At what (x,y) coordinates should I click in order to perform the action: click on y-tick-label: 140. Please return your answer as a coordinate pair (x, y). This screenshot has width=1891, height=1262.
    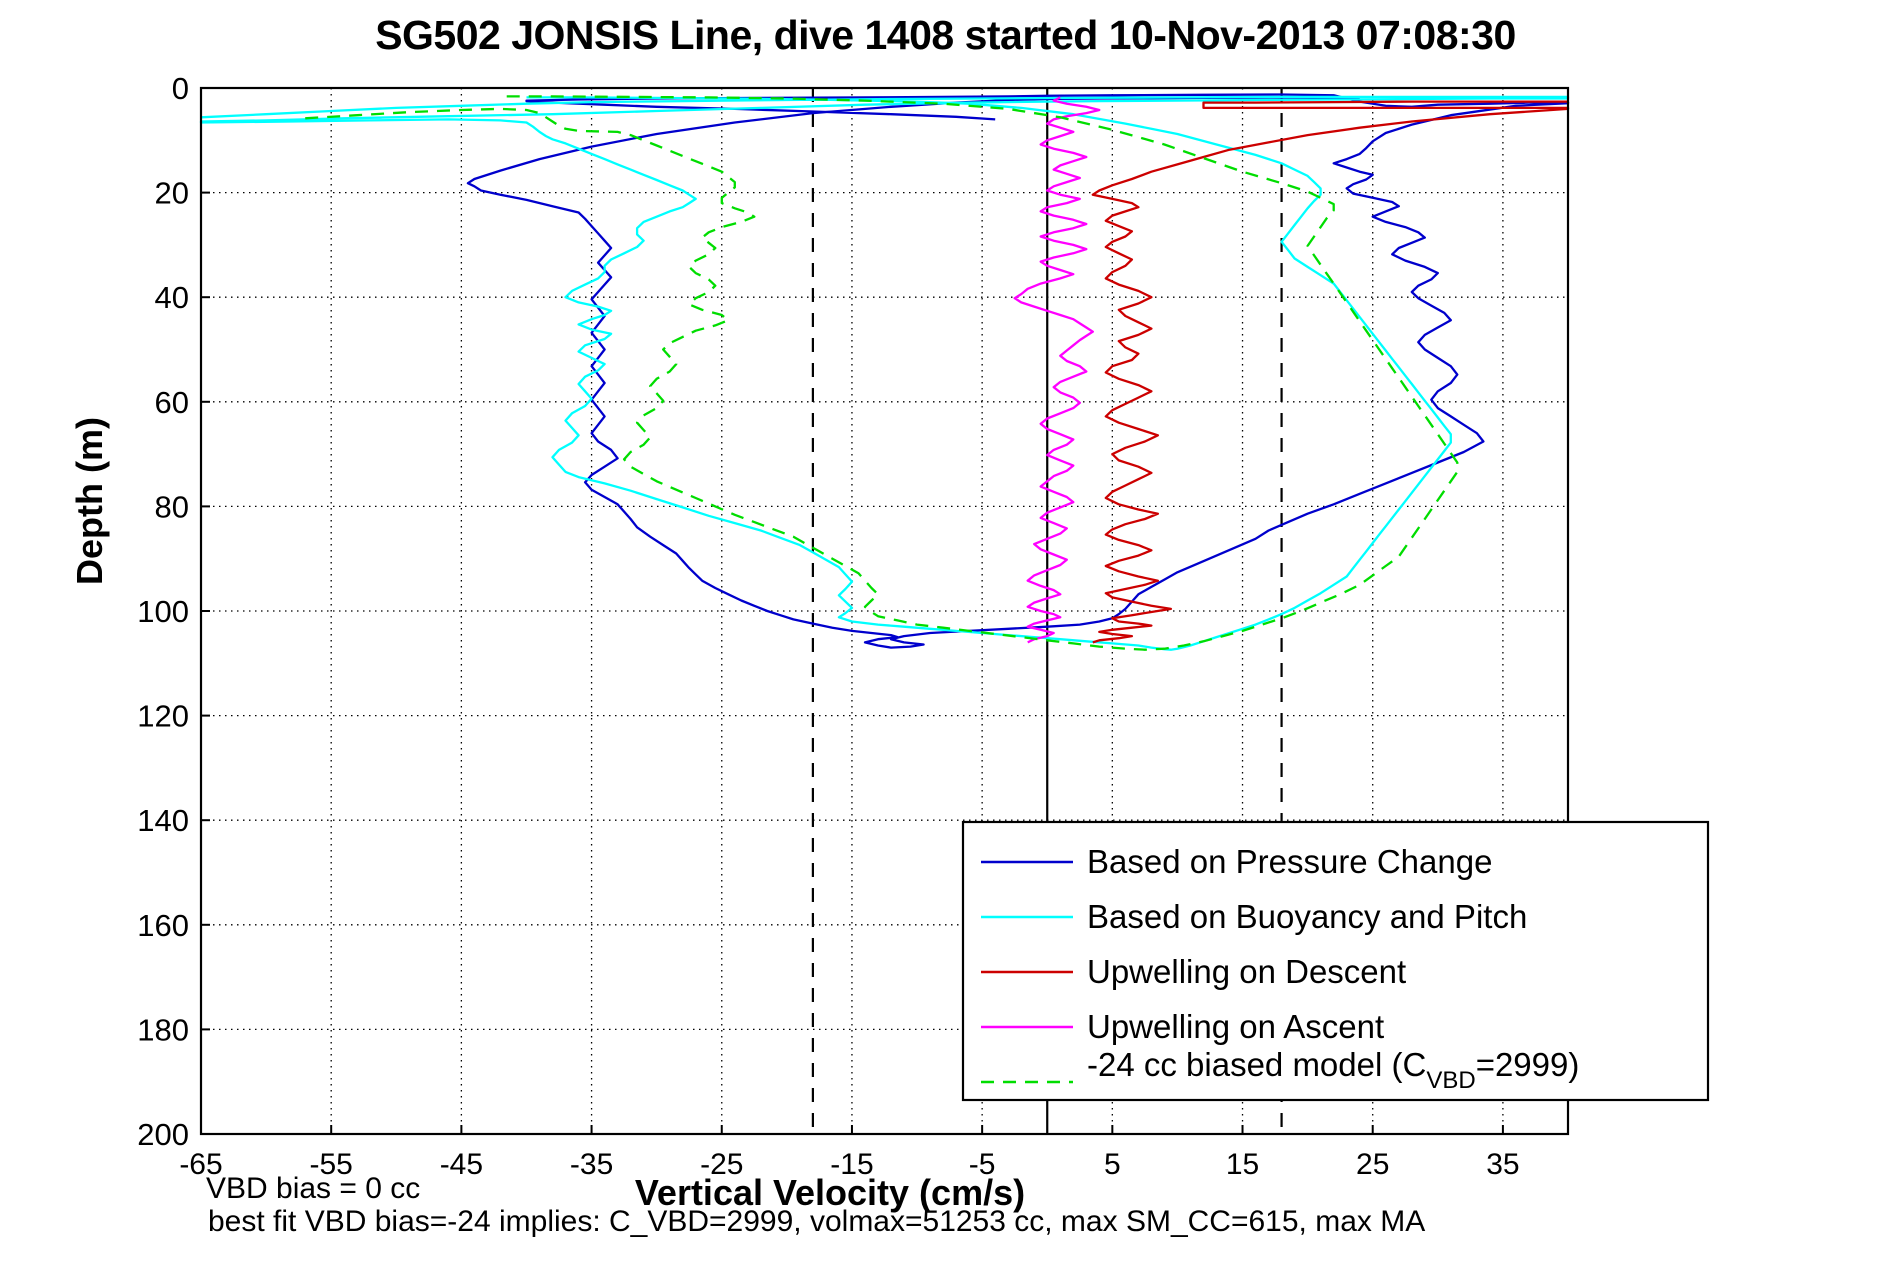
    Looking at the image, I should click on (163, 820).